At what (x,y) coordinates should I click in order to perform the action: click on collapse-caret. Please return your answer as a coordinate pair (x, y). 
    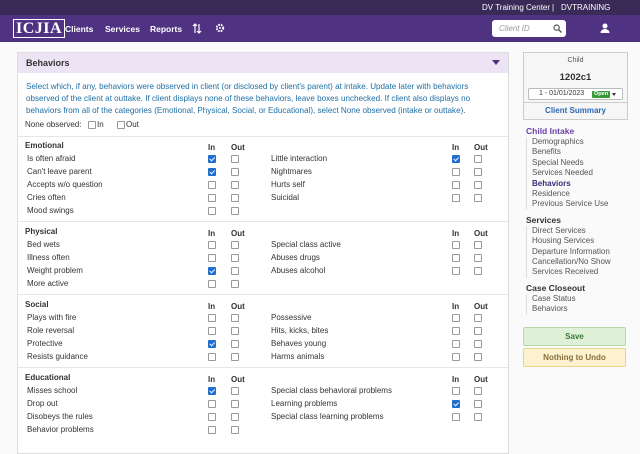
    Looking at the image, I should click on (496, 62).